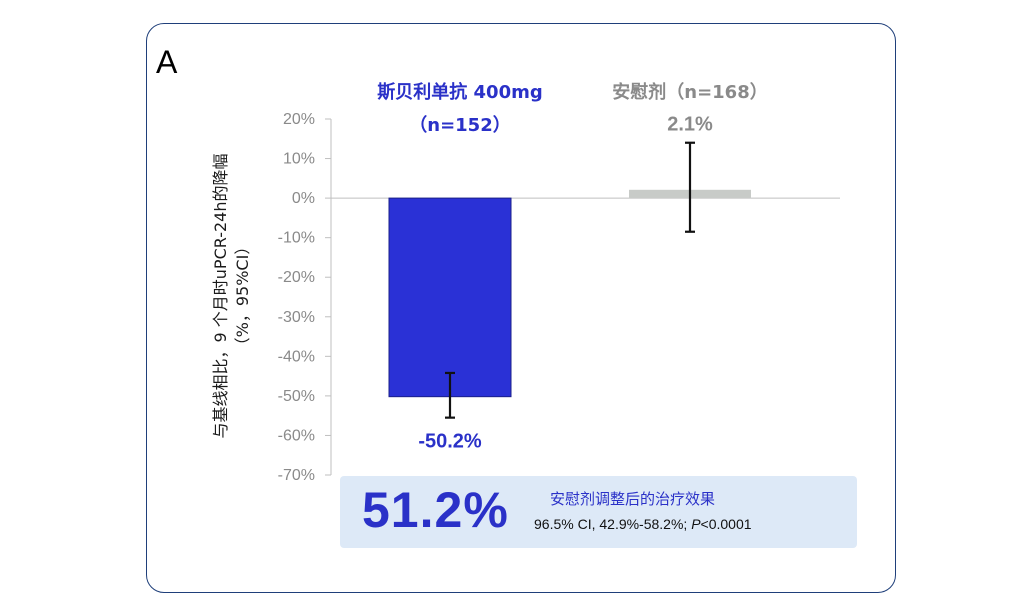 Image resolution: width=1021 pixels, height=606 pixels. What do you see at coordinates (450, 442) in the screenshot?
I see `bar-value-label: -50.2%` at bounding box center [450, 442].